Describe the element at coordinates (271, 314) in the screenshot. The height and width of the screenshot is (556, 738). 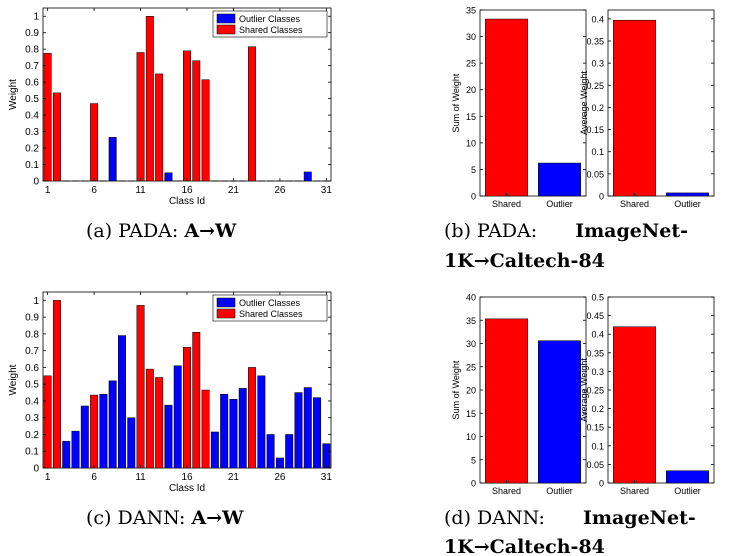
I see `legend-label: Shared Classes` at that location.